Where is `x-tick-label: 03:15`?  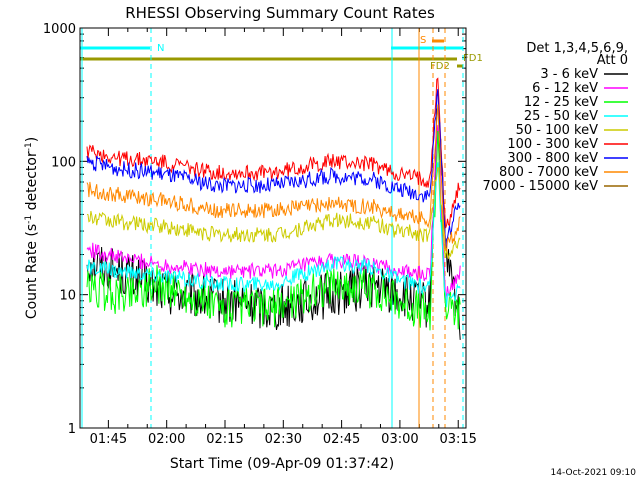 x-tick-label: 03:15 is located at coordinates (457, 439).